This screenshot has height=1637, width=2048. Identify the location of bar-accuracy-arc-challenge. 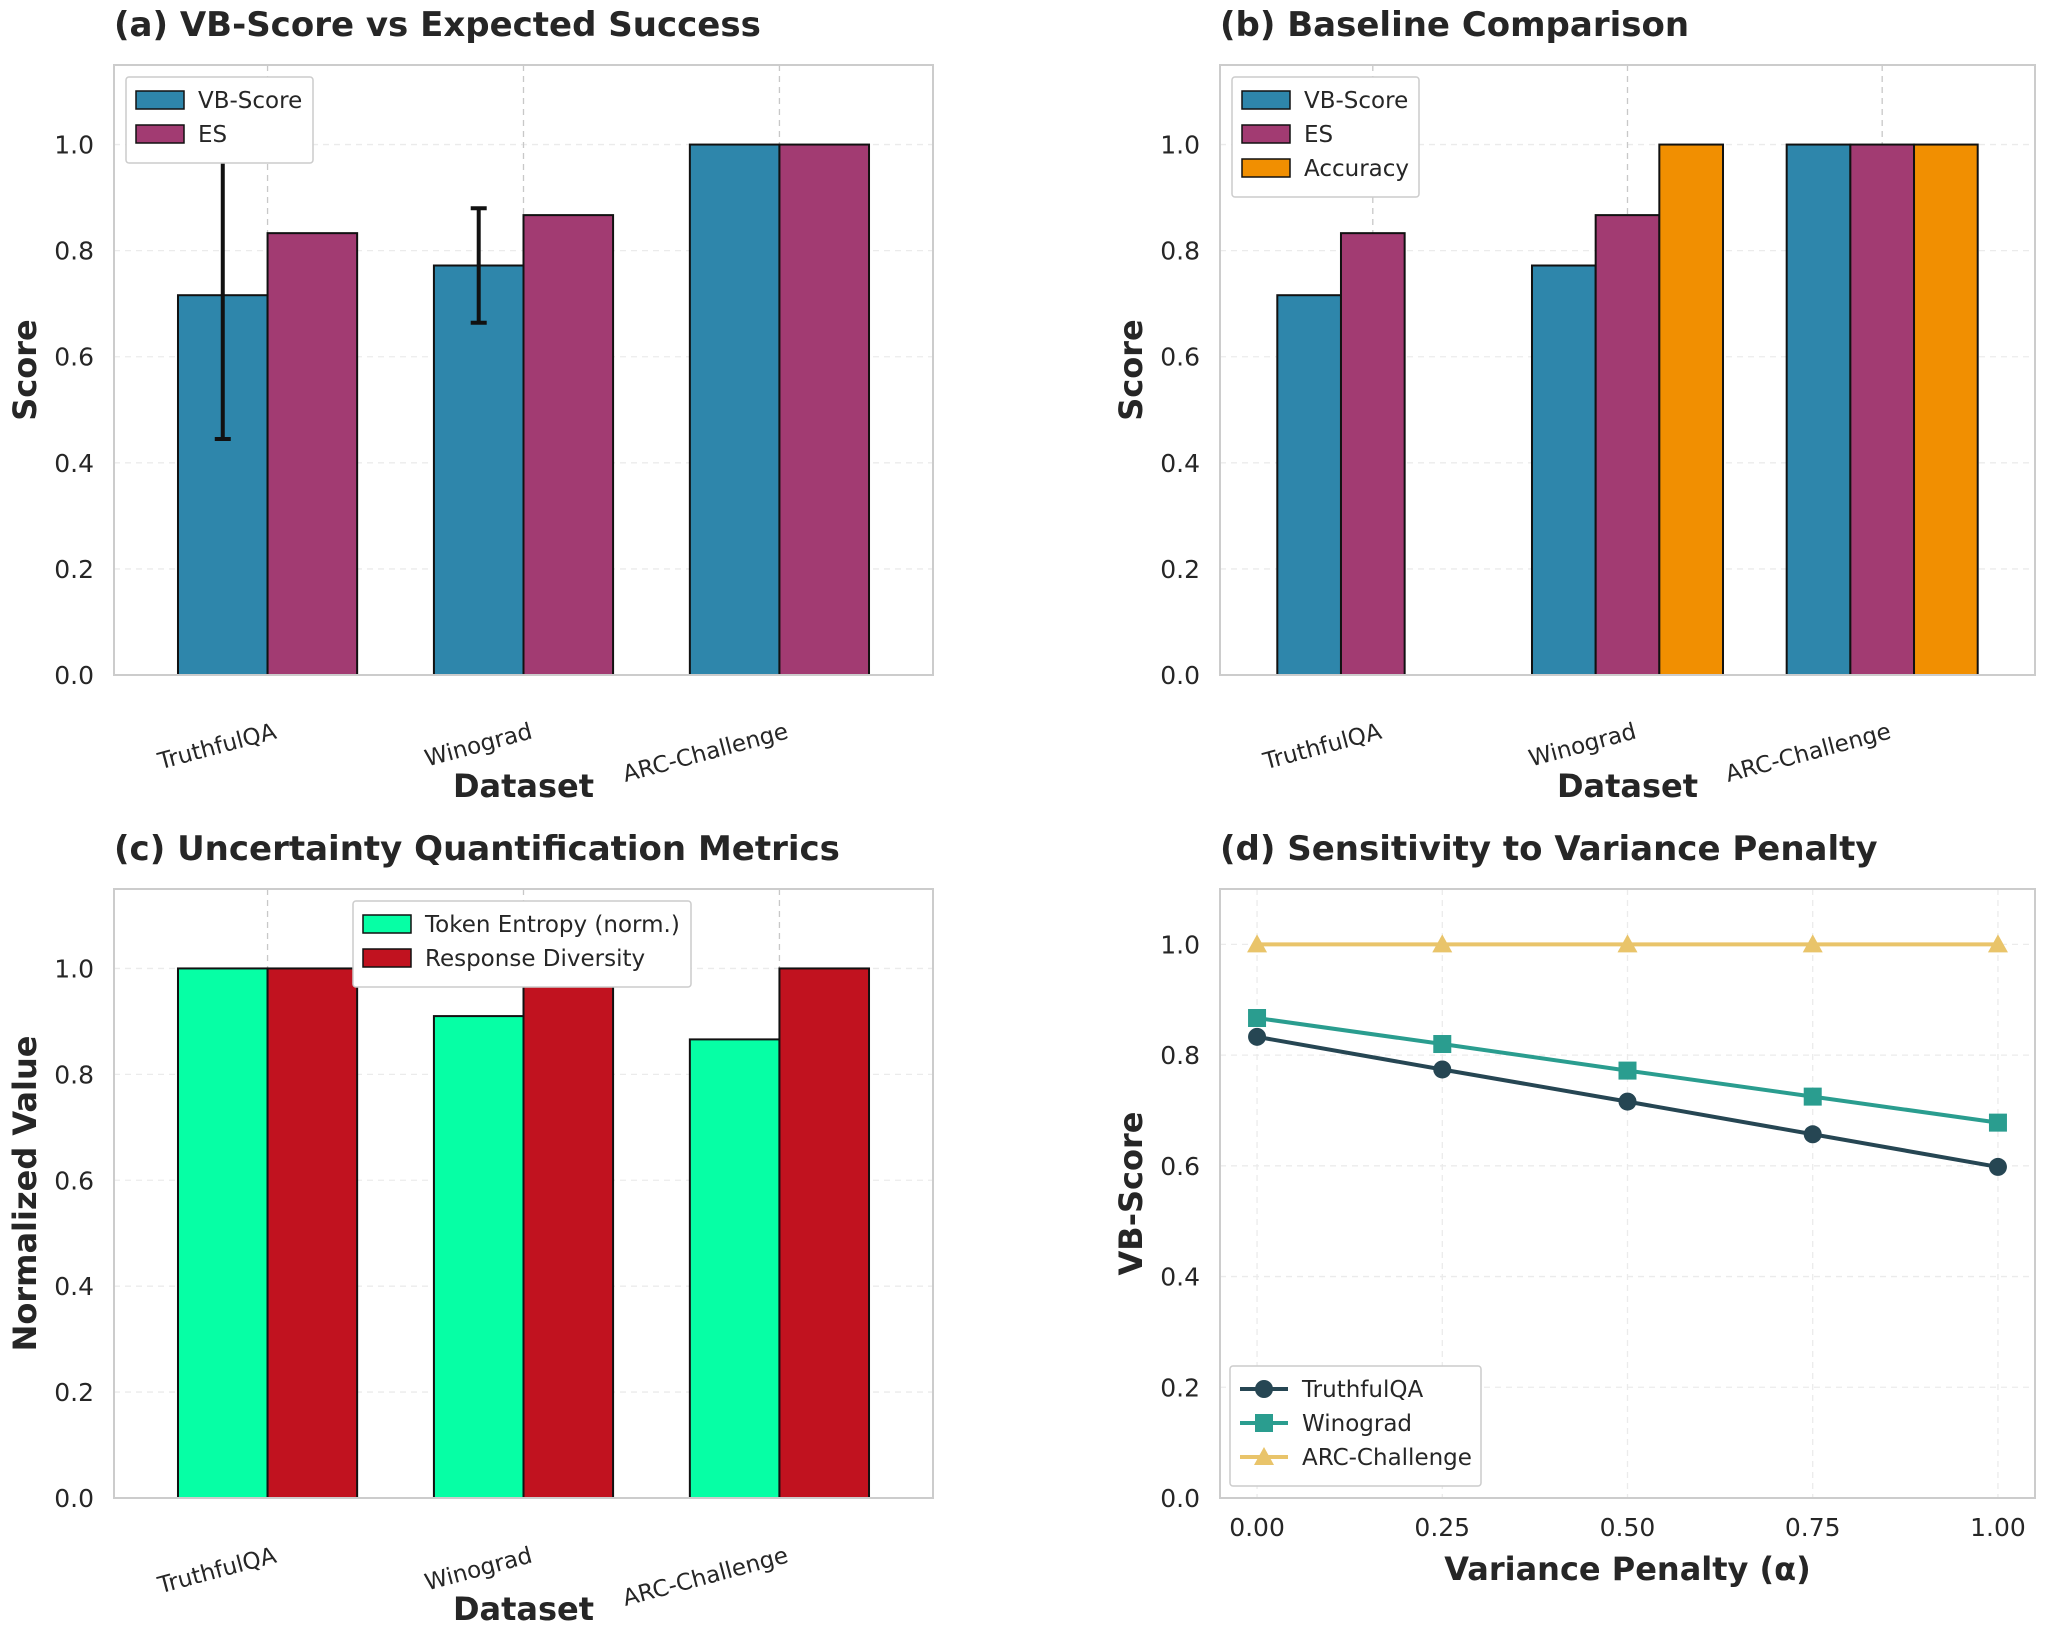
(1946, 409).